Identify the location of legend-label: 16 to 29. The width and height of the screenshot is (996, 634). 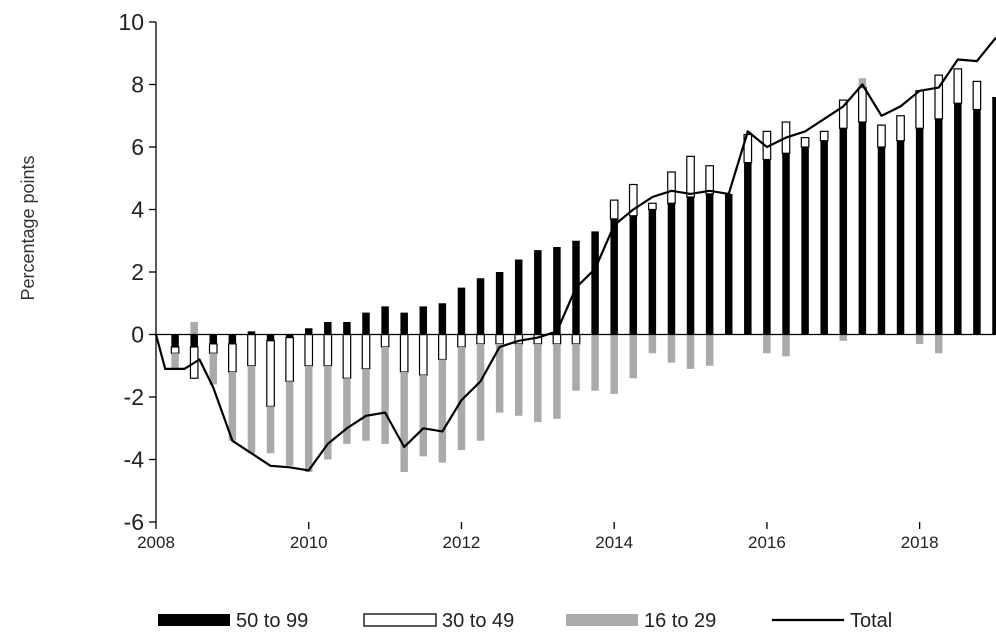
(680, 621).